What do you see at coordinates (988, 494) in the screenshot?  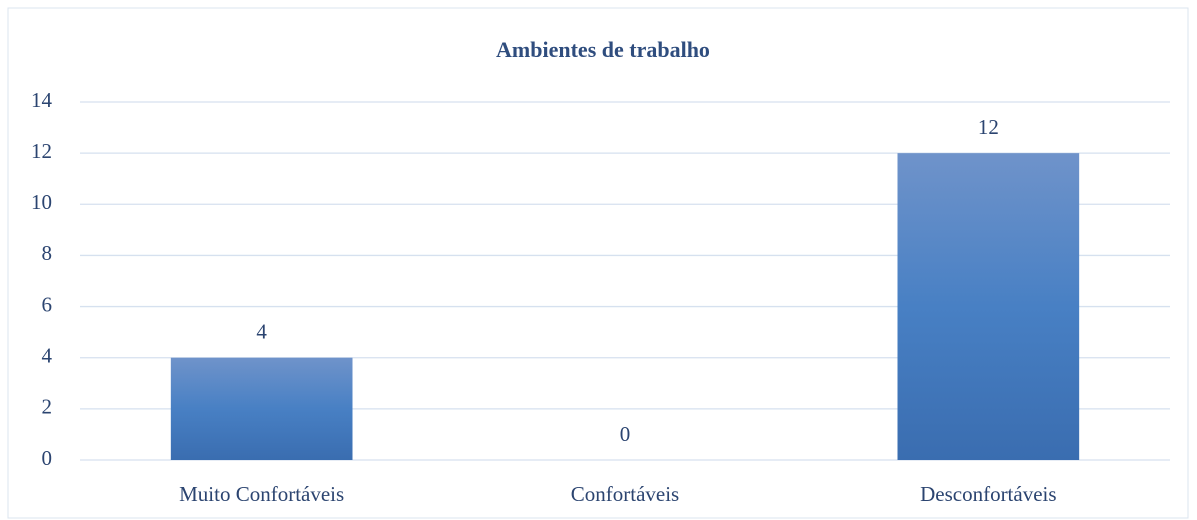 I see `x-tick-label: Desconfortáveis` at bounding box center [988, 494].